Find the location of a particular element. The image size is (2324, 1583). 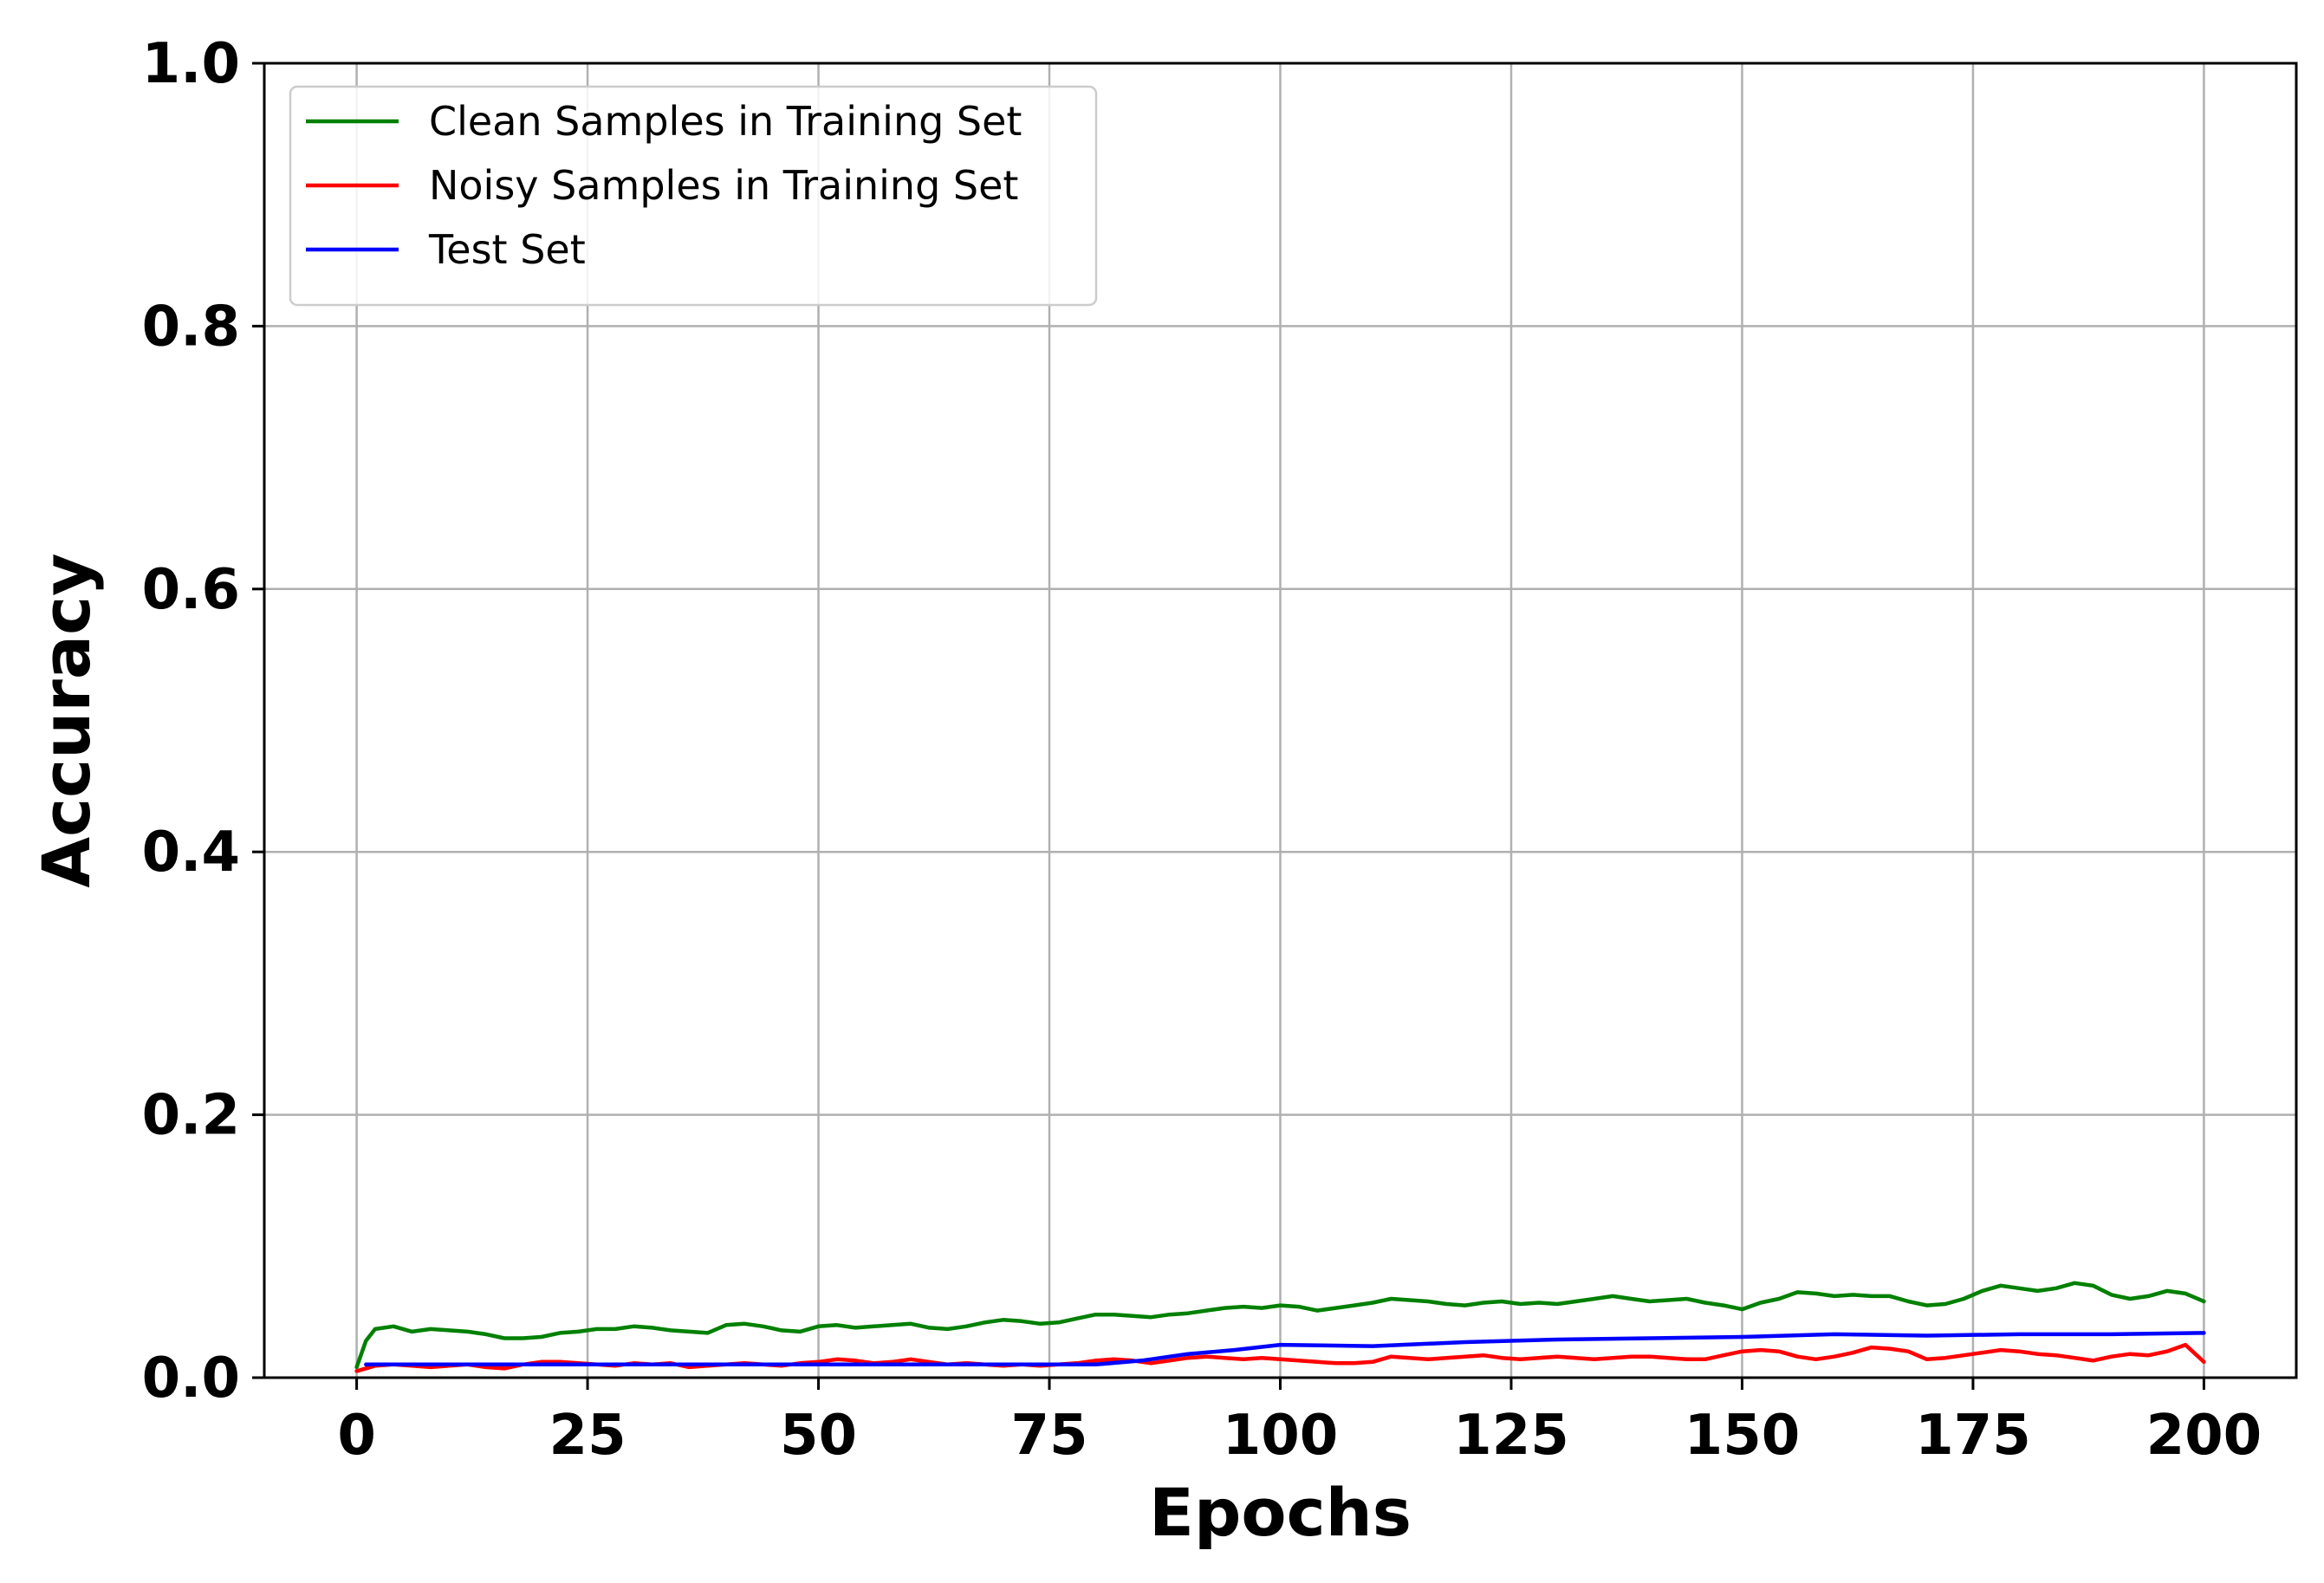

legend-label: Test Set is located at coordinates (507, 249).